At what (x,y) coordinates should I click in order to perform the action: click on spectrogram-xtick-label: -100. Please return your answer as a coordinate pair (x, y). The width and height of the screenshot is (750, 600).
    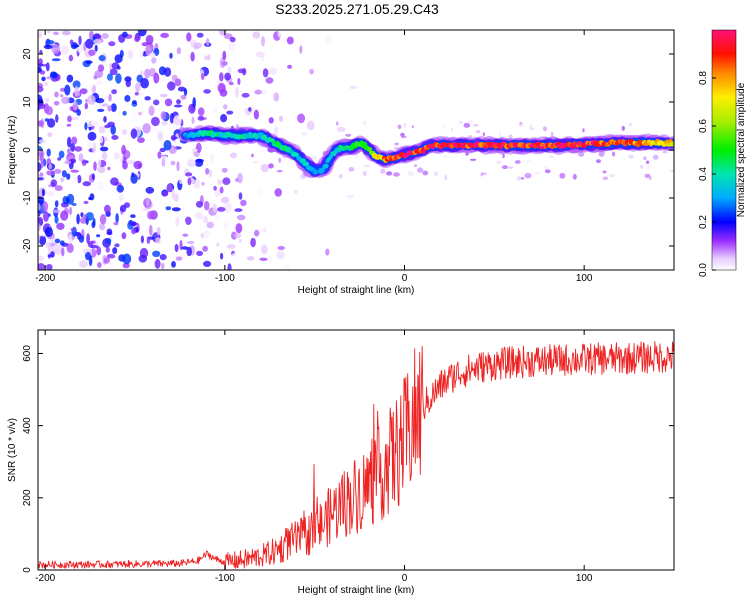
    Looking at the image, I should click on (225, 278).